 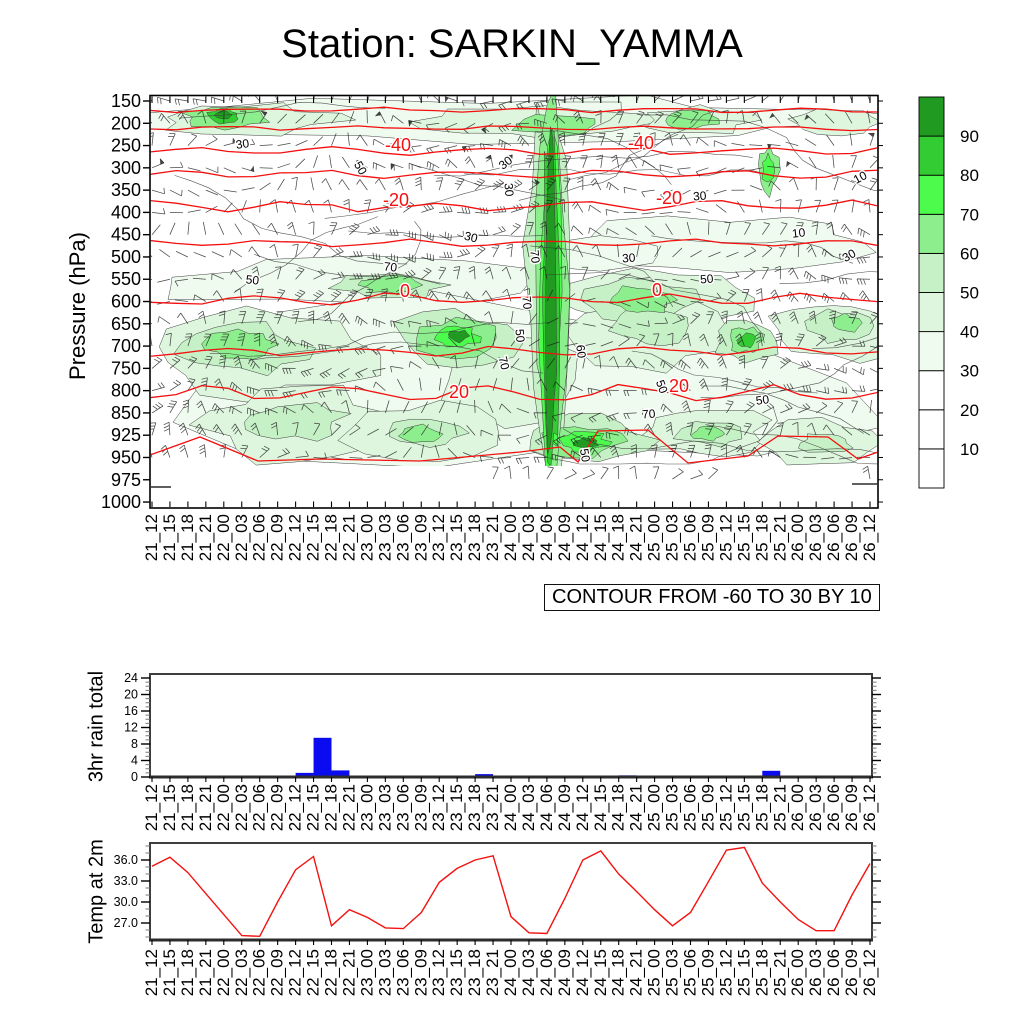 What do you see at coordinates (131, 678) in the screenshot?
I see `svg-text: 24` at bounding box center [131, 678].